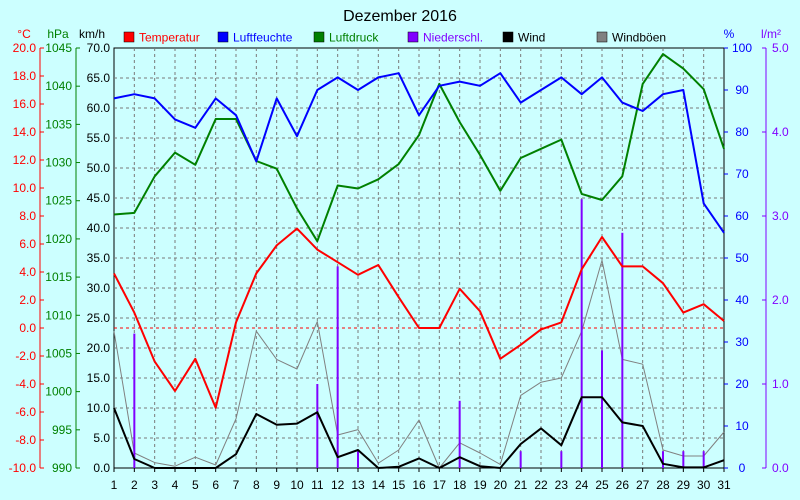 Image resolution: width=800 pixels, height=500 pixels. Describe the element at coordinates (175, 485) in the screenshot. I see `x-tick-label: 4` at that location.